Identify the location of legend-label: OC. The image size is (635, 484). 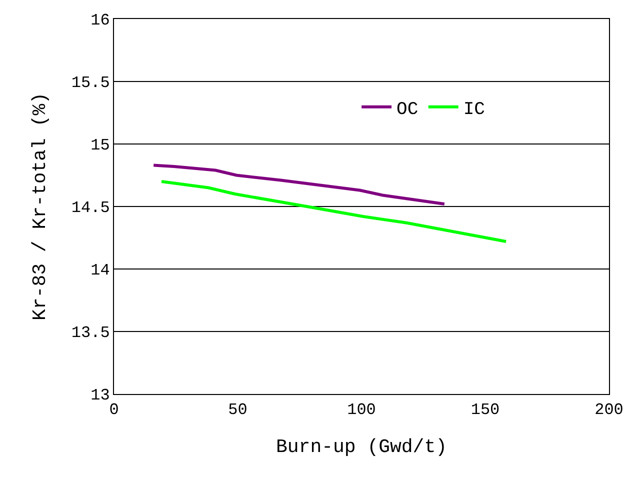
(407, 110).